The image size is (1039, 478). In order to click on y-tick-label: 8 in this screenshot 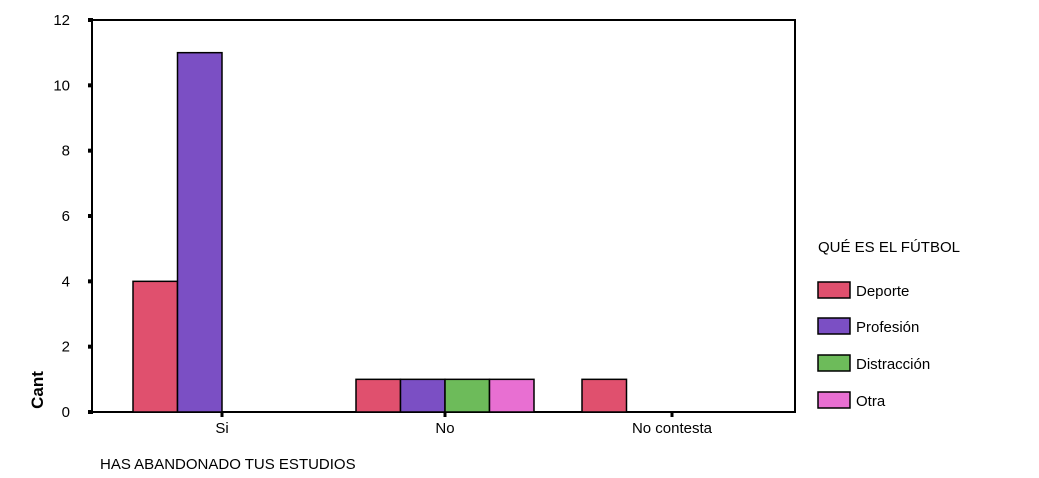, I will do `click(66, 151)`.